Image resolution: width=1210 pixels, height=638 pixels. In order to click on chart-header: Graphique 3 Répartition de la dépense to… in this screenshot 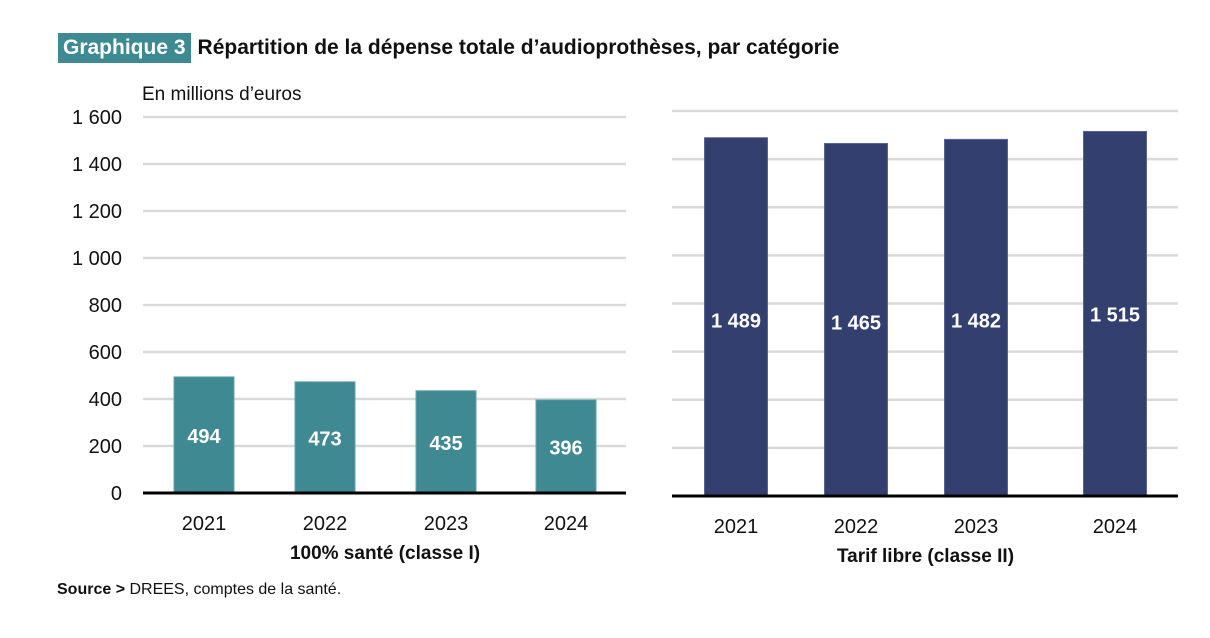, I will do `click(448, 48)`.